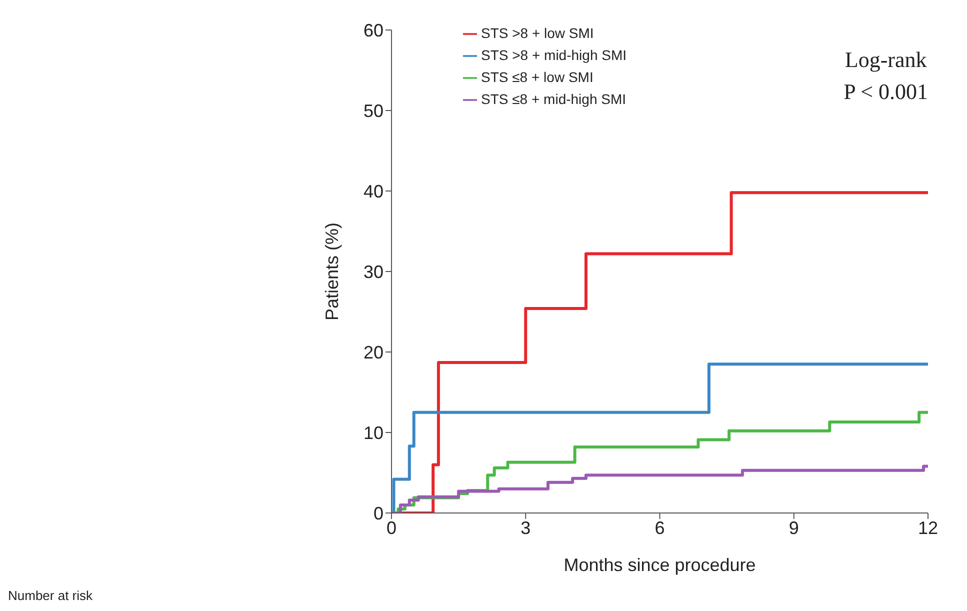 The width and height of the screenshot is (967, 611). Describe the element at coordinates (373, 272) in the screenshot. I see `y-tick-label: 30` at that location.